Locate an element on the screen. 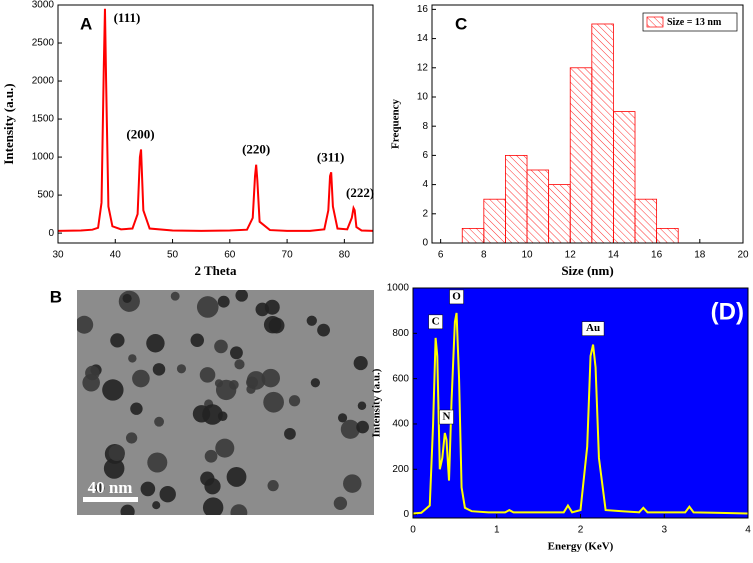 The height and width of the screenshot is (563, 753). x-tick-label: 50 is located at coordinates (173, 255).